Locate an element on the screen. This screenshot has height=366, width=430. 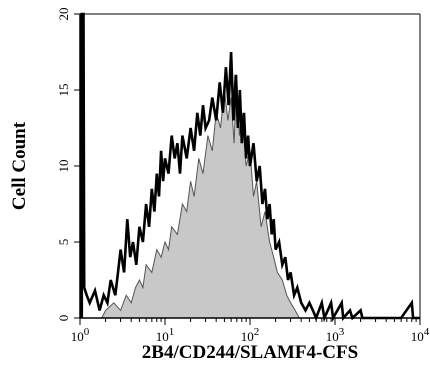
x-tick-label: 10⁴ is located at coordinates (420, 335).